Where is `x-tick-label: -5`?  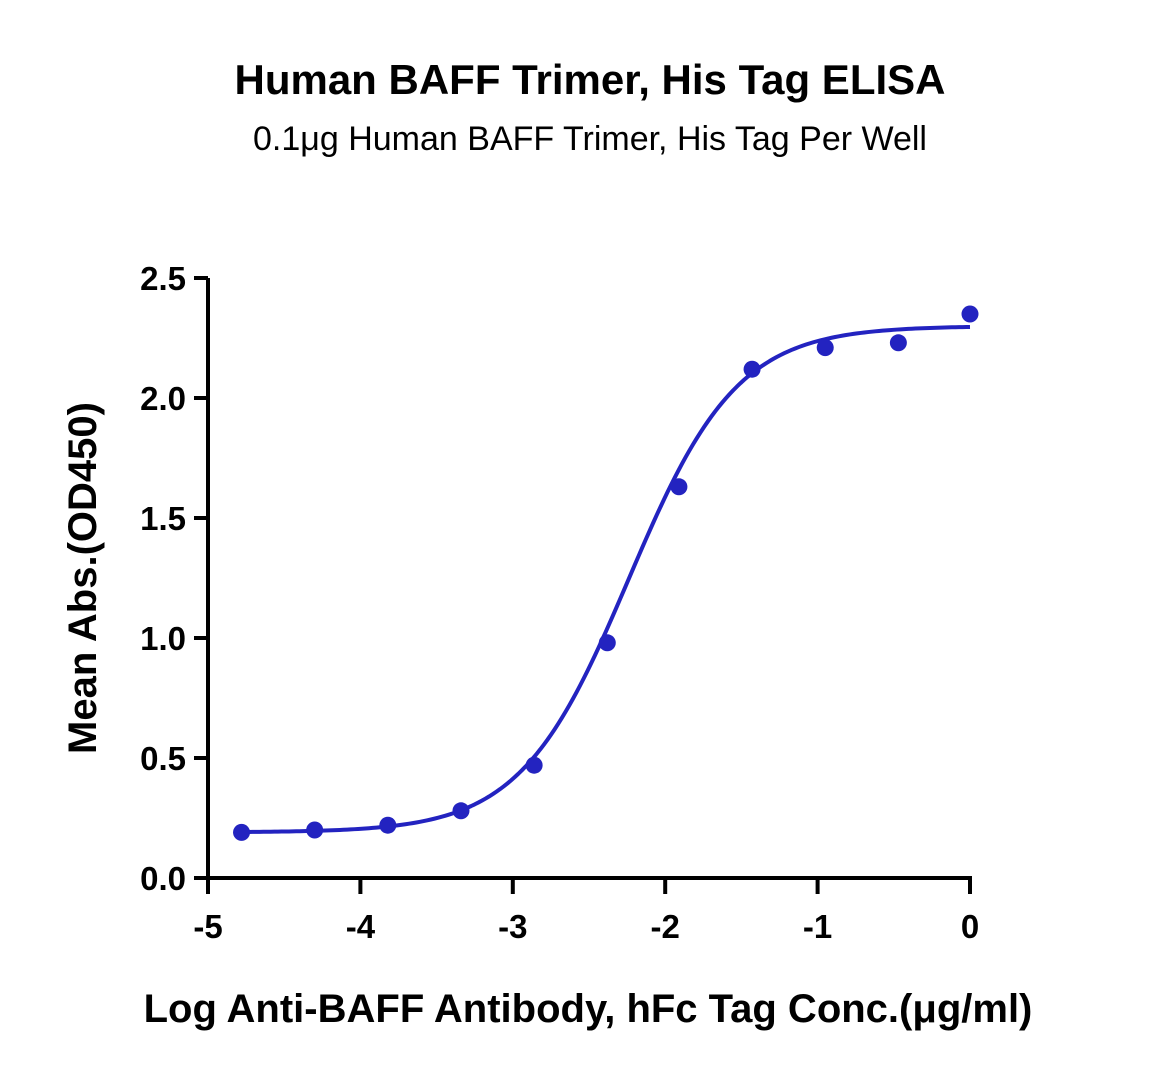 x-tick-label: -5 is located at coordinates (207, 926).